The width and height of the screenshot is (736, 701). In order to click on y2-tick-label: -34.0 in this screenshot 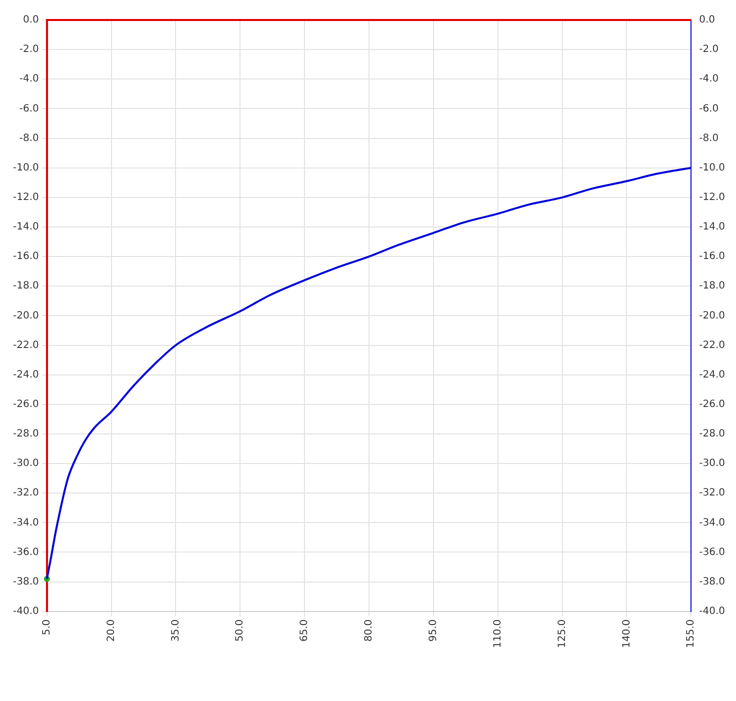, I will do `click(712, 522)`.